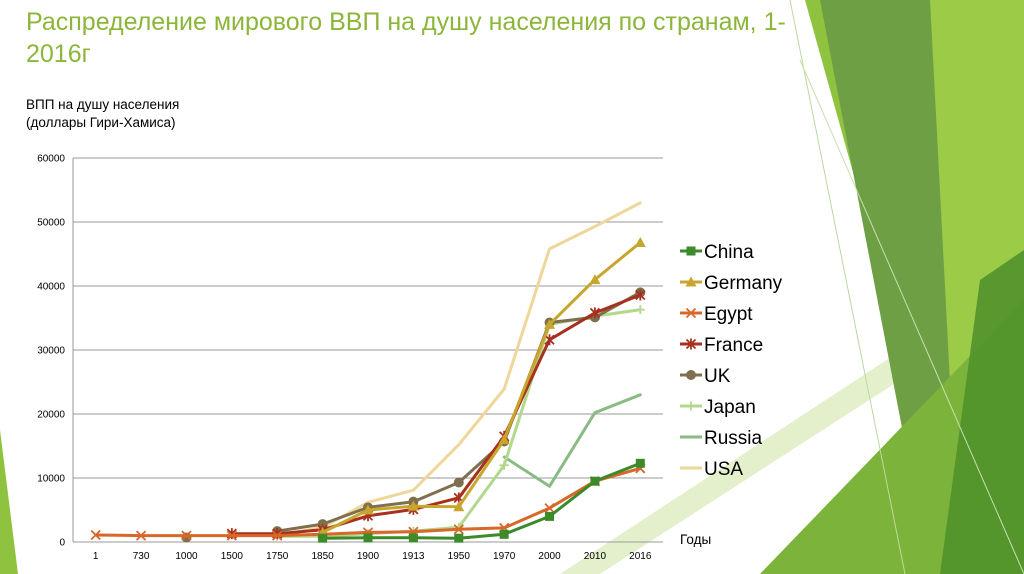 This screenshot has width=1024, height=574. What do you see at coordinates (232, 556) in the screenshot?
I see `x-tick-label: 1500` at bounding box center [232, 556].